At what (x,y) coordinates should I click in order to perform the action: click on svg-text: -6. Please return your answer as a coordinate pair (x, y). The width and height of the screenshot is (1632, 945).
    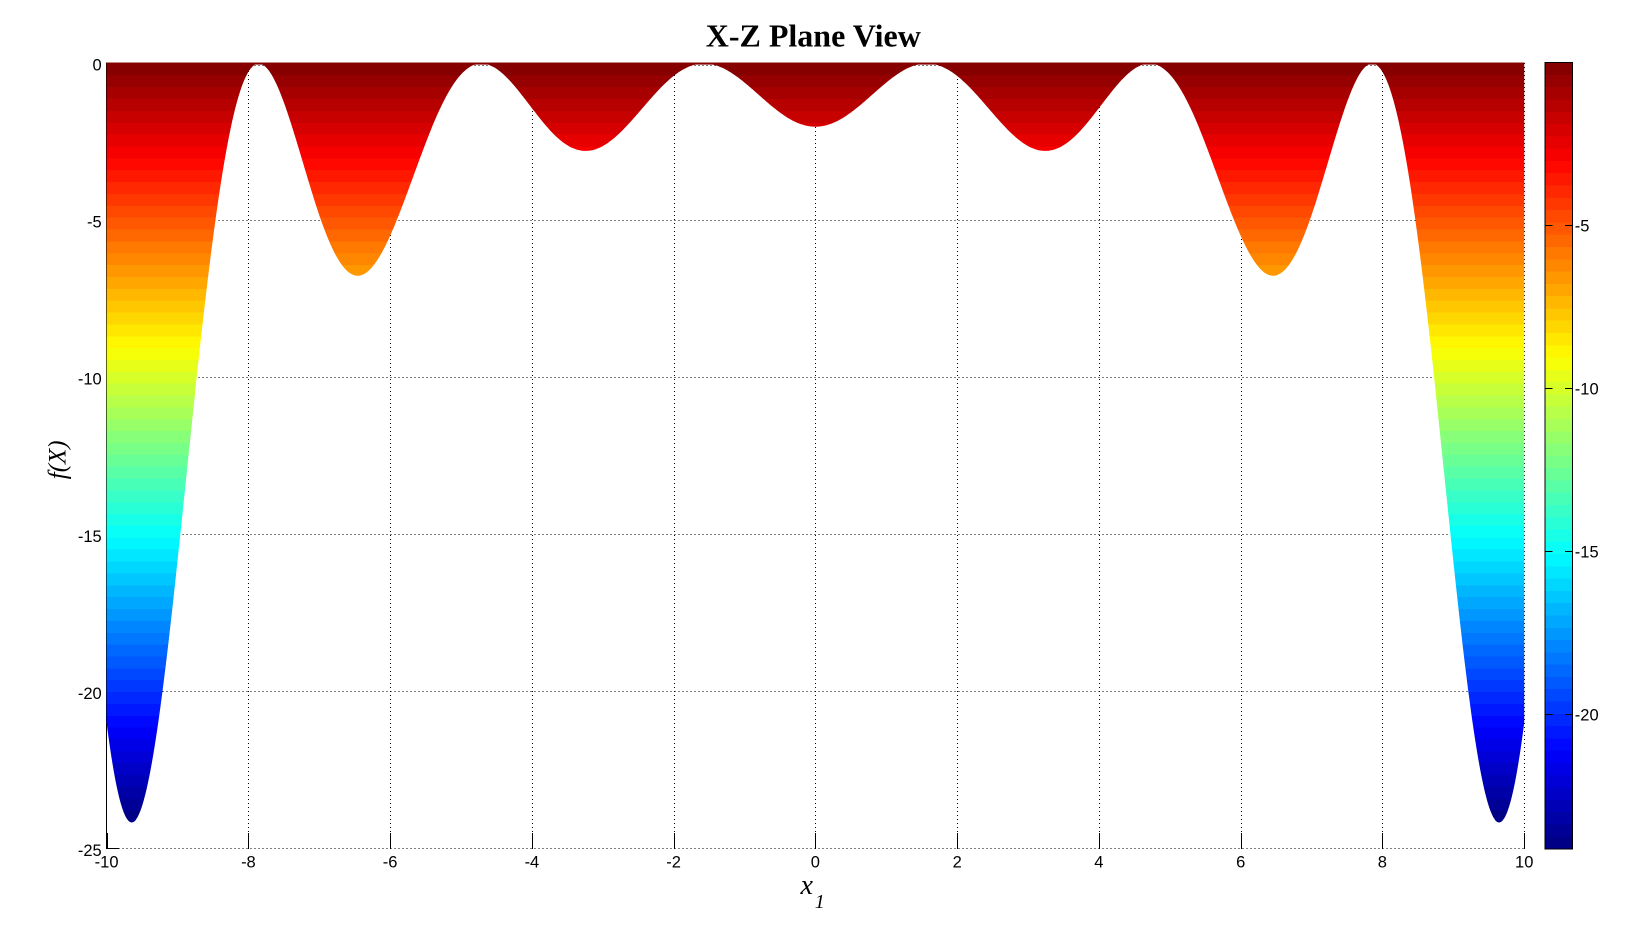
    Looking at the image, I should click on (390, 863).